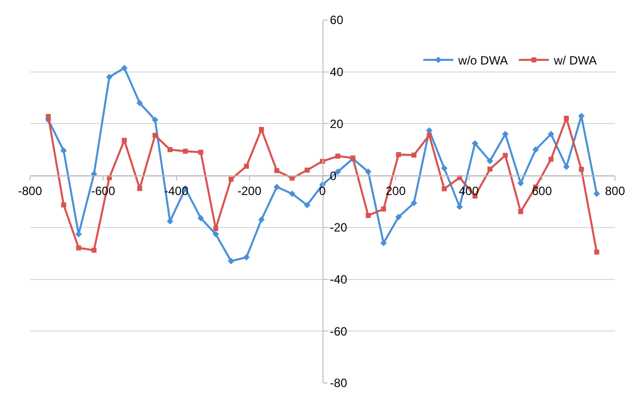 Image resolution: width=637 pixels, height=403 pixels. What do you see at coordinates (339, 227) in the screenshot?
I see `y-tick-label: -20` at bounding box center [339, 227].